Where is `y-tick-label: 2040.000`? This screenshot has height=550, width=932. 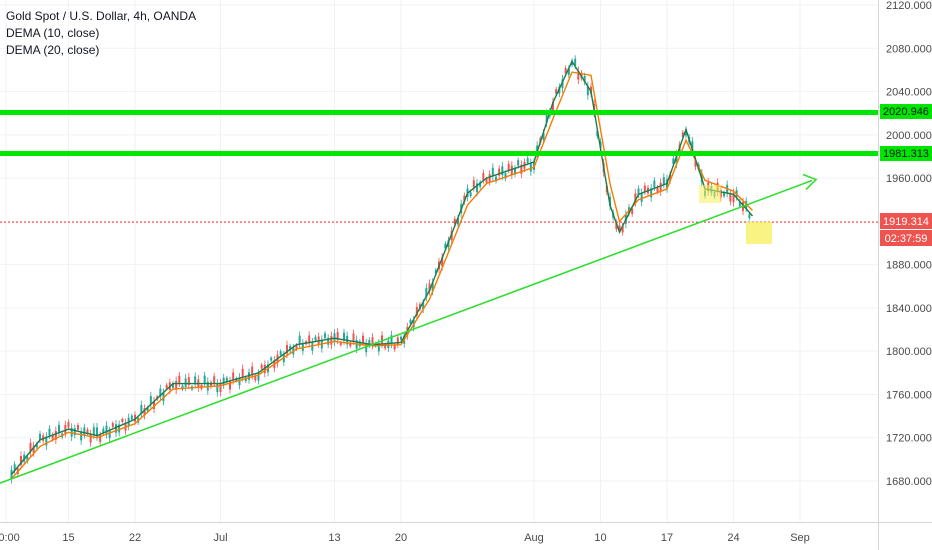
y-tick-label: 2040.000 is located at coordinates (909, 93).